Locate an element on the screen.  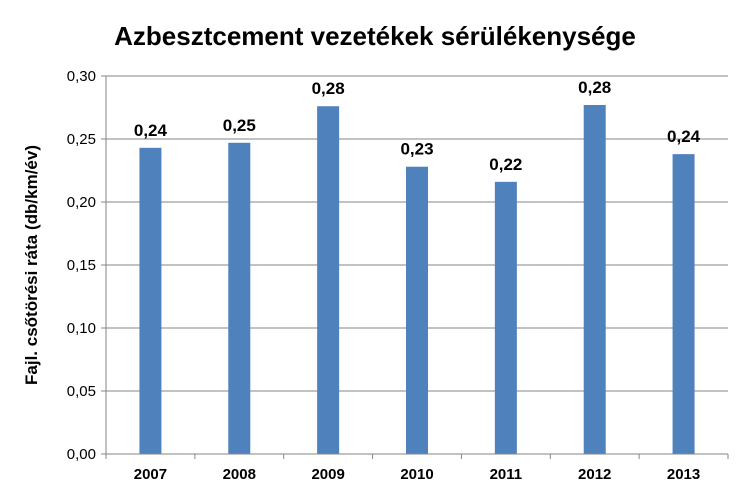
data-labels: 0,24 0,25 0,28 0,23 0,22 0,28 0,24 is located at coordinates (417, 126).